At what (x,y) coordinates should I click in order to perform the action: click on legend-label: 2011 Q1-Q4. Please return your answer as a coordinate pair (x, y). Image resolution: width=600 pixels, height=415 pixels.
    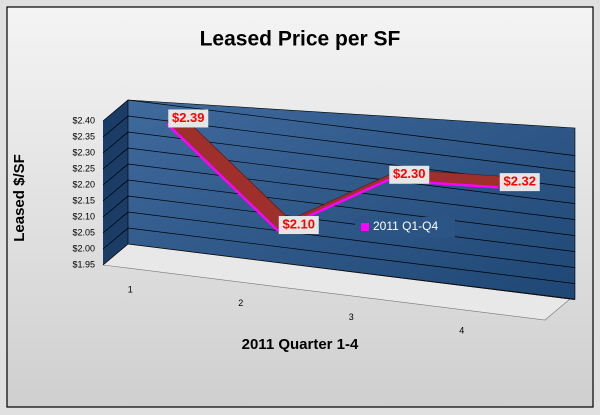
    Looking at the image, I should click on (405, 226).